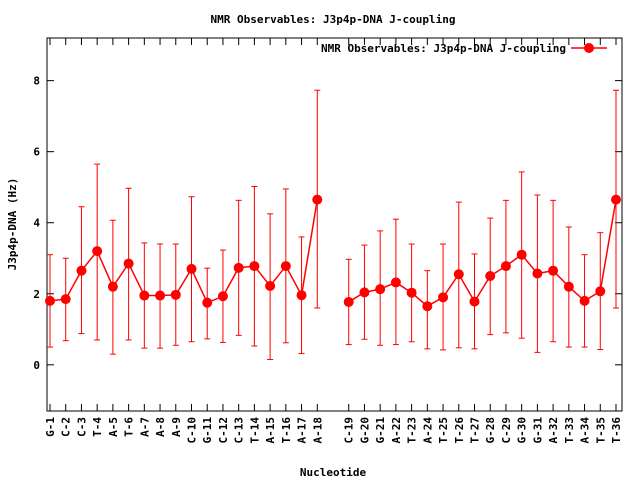 The width and height of the screenshot is (640, 480). Describe the element at coordinates (522, 430) in the screenshot. I see `x-tick-label: G-30` at that location.